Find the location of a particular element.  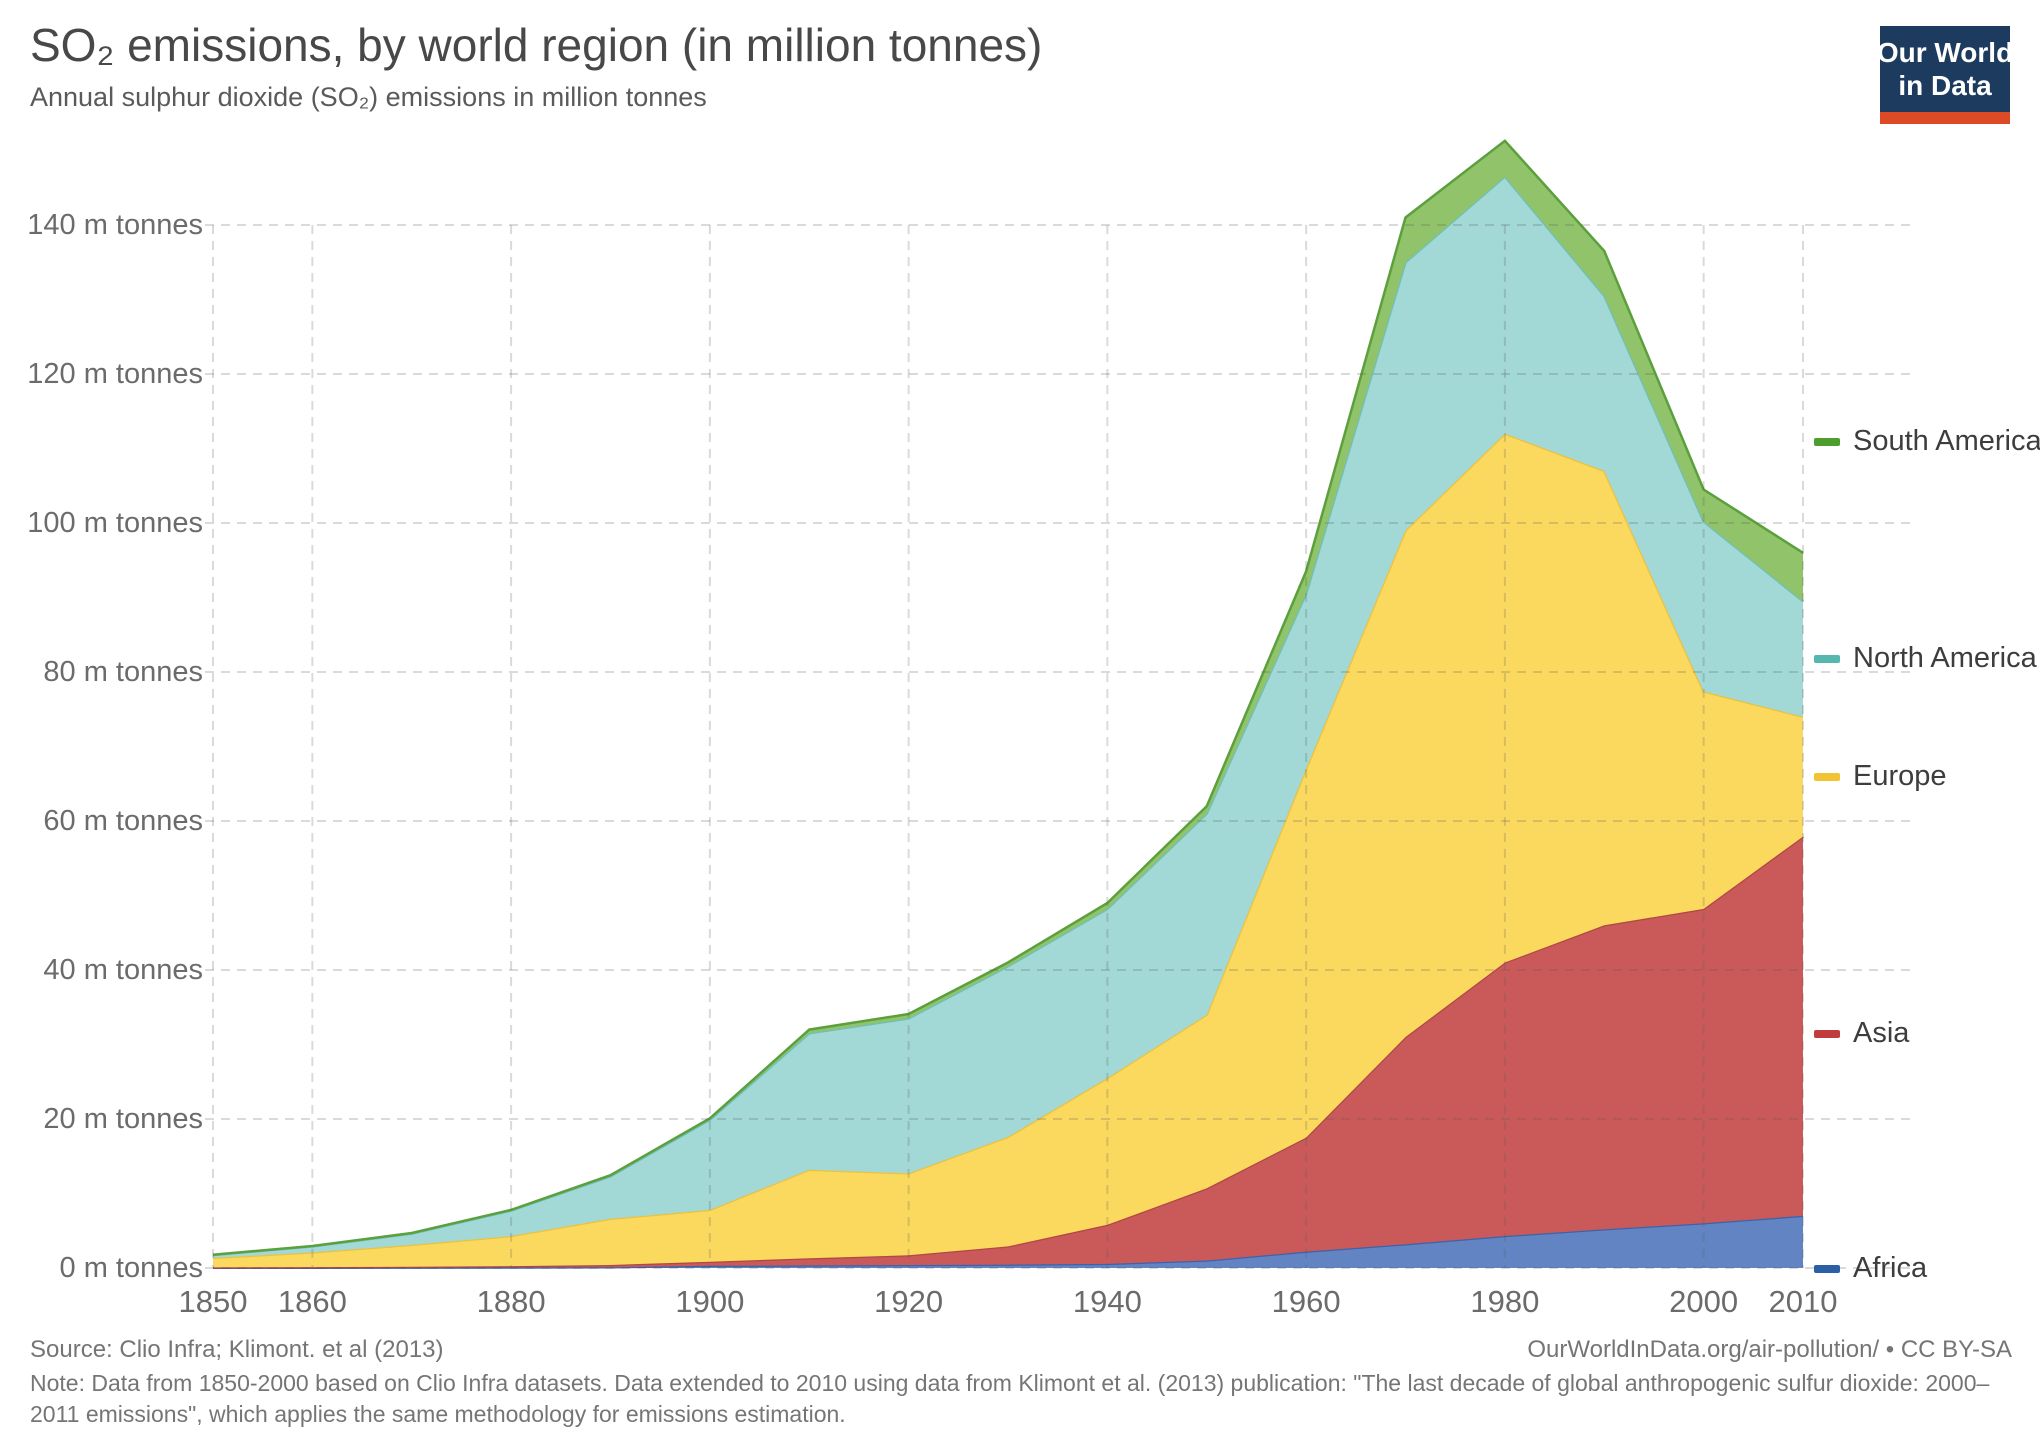

area-africa is located at coordinates (1008, 1241).